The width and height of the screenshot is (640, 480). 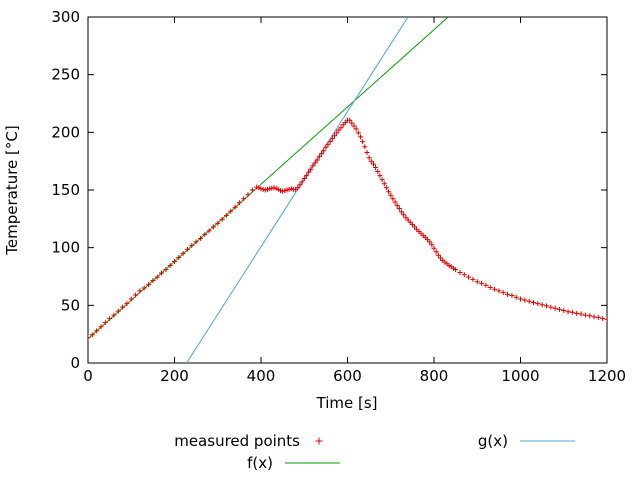 I want to click on legend: measured points g(x) f(x), so click(x=374, y=452).